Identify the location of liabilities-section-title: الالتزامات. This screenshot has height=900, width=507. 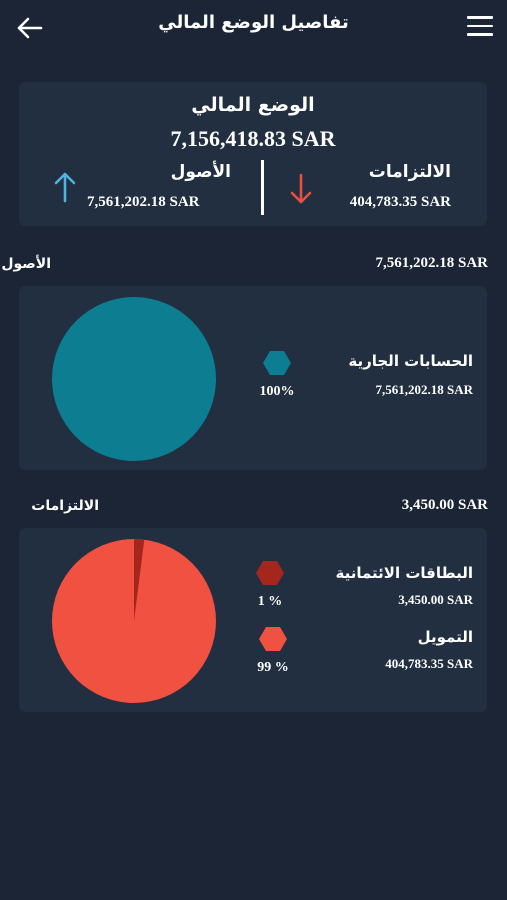
(65, 506).